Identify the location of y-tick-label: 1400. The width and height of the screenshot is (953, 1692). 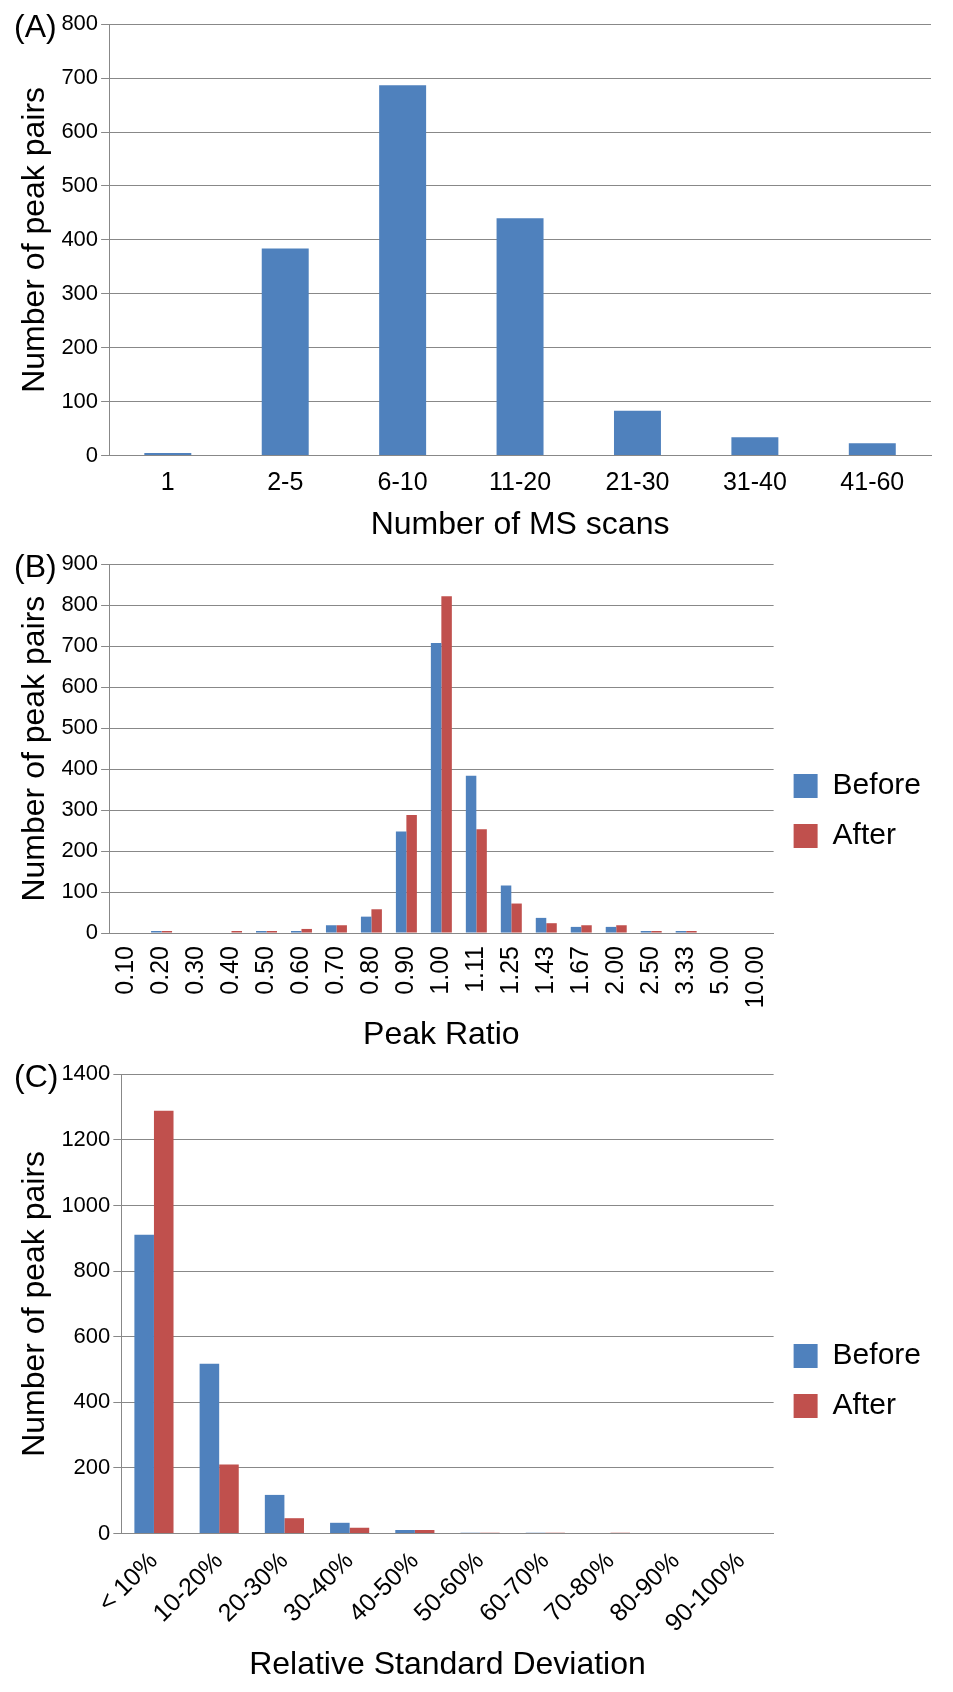
(86, 1073).